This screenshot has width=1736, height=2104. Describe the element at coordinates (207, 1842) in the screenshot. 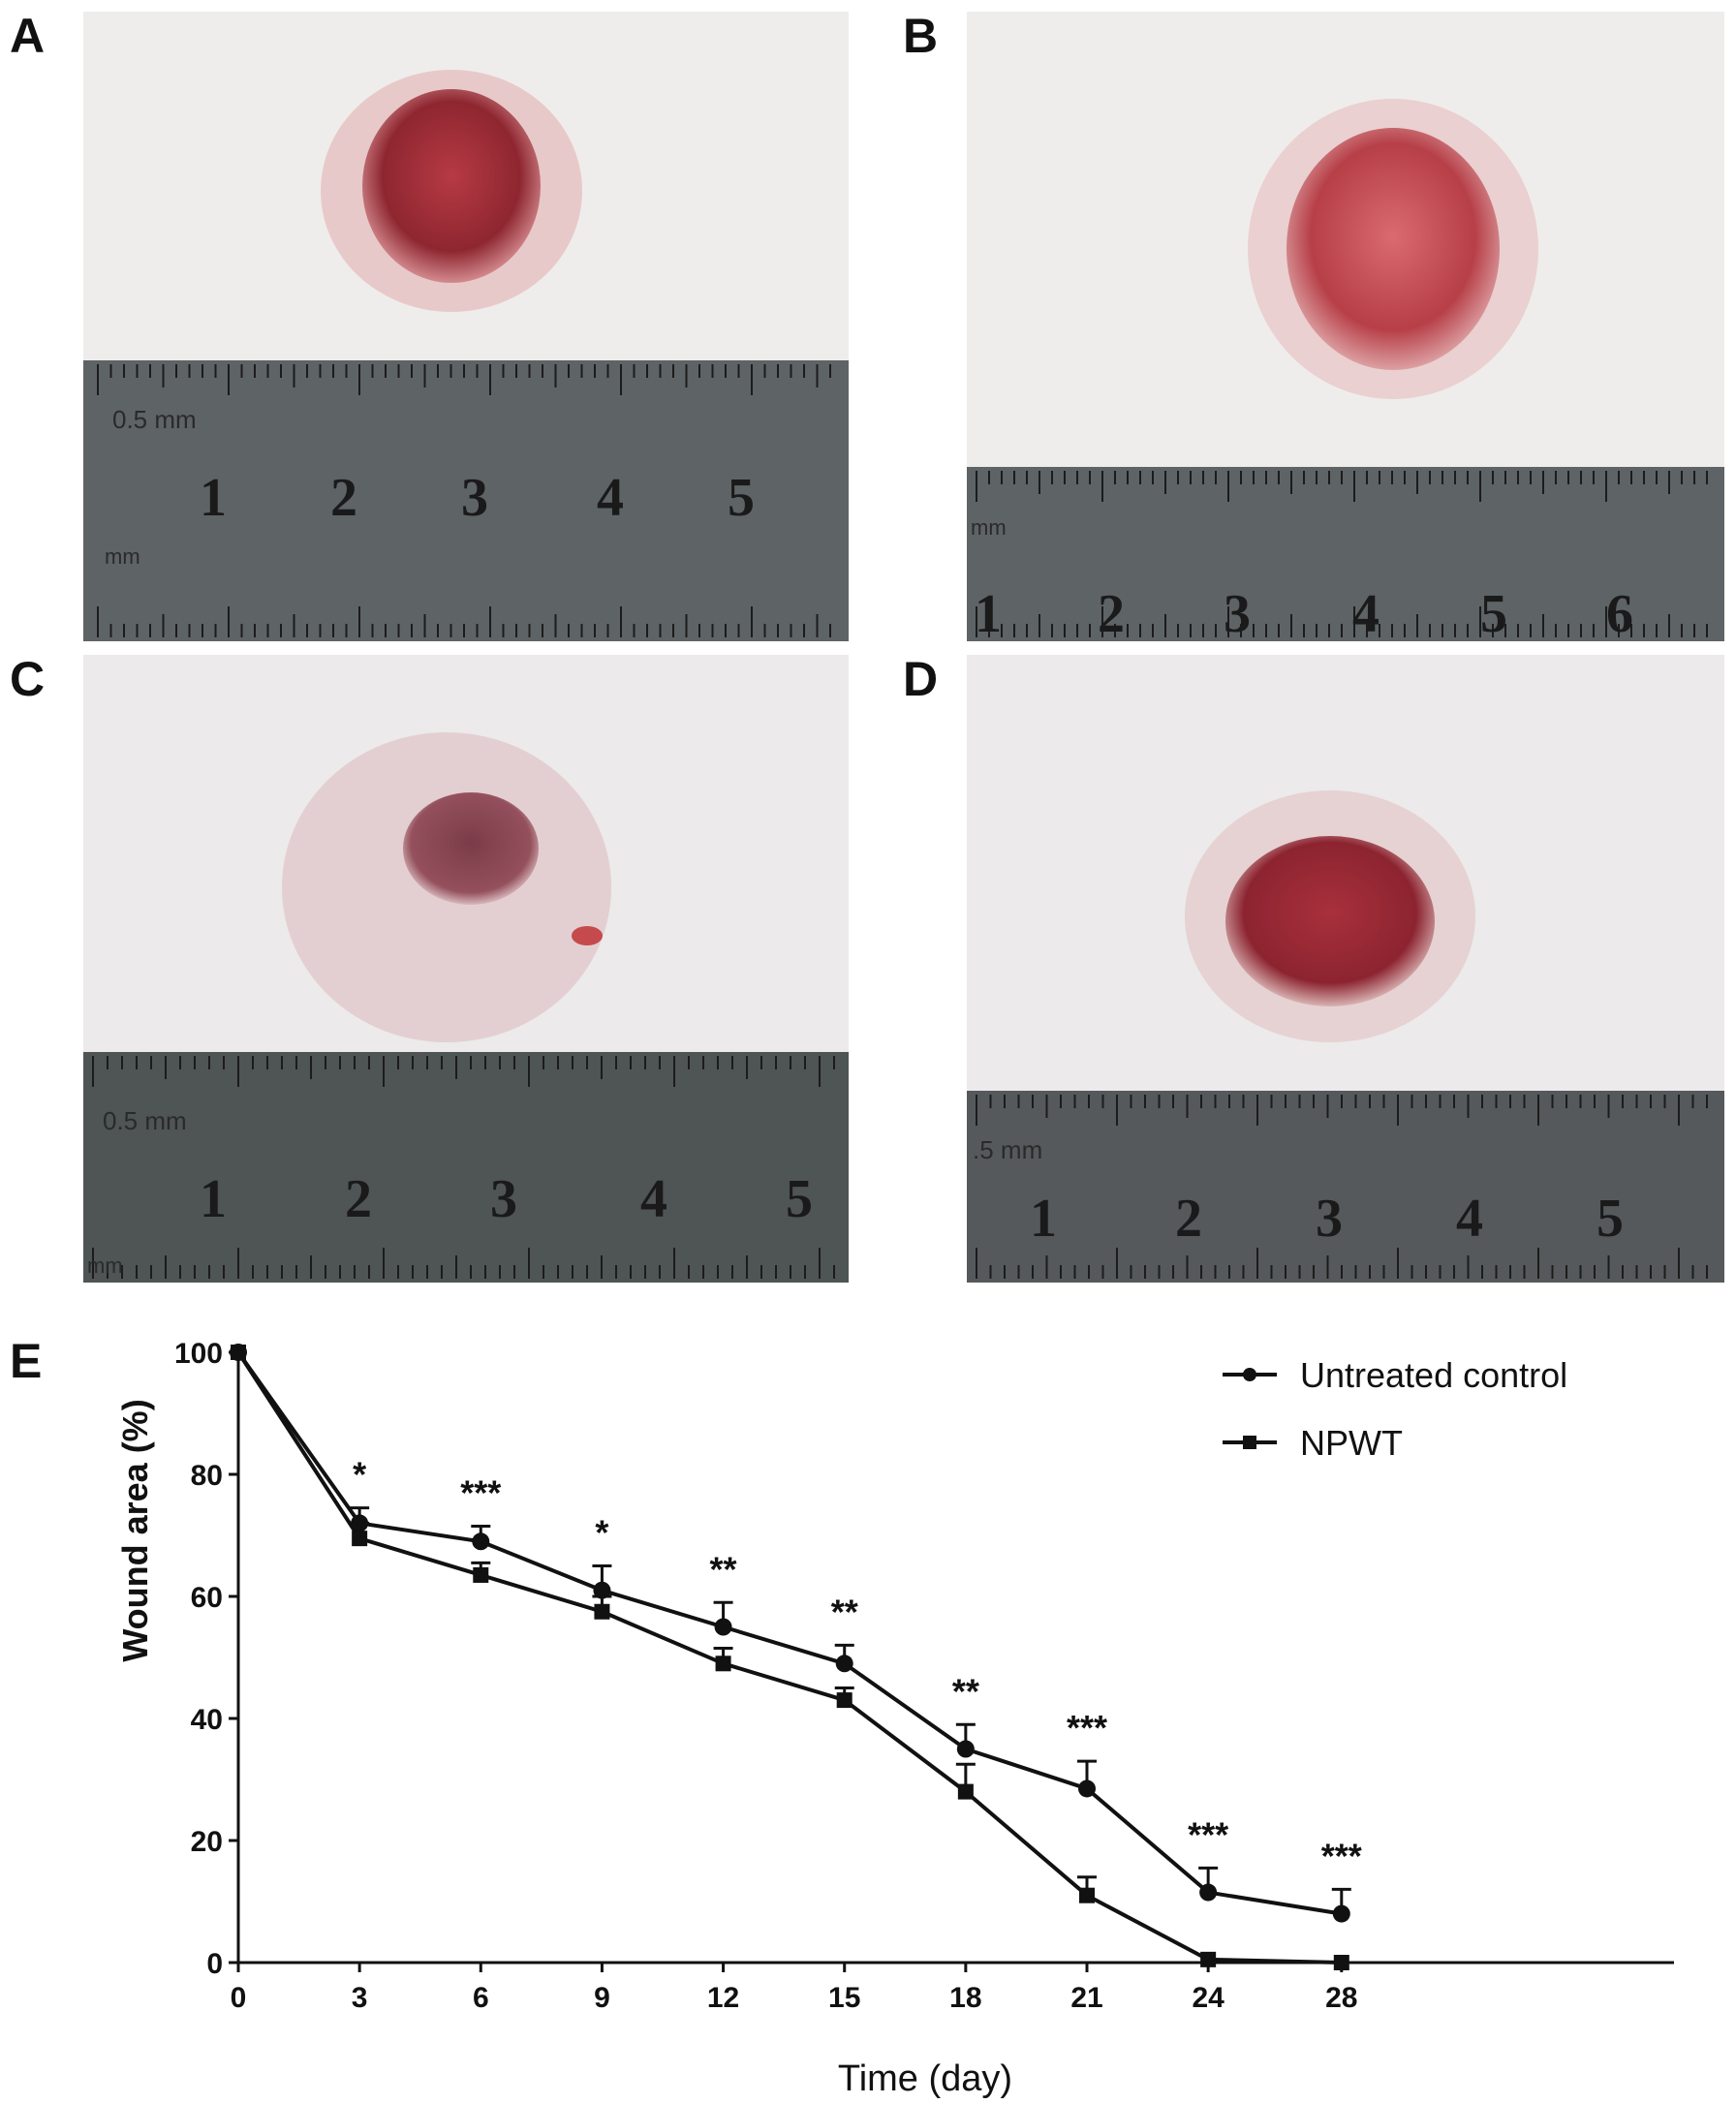

I see `y-tick-label: 20` at that location.